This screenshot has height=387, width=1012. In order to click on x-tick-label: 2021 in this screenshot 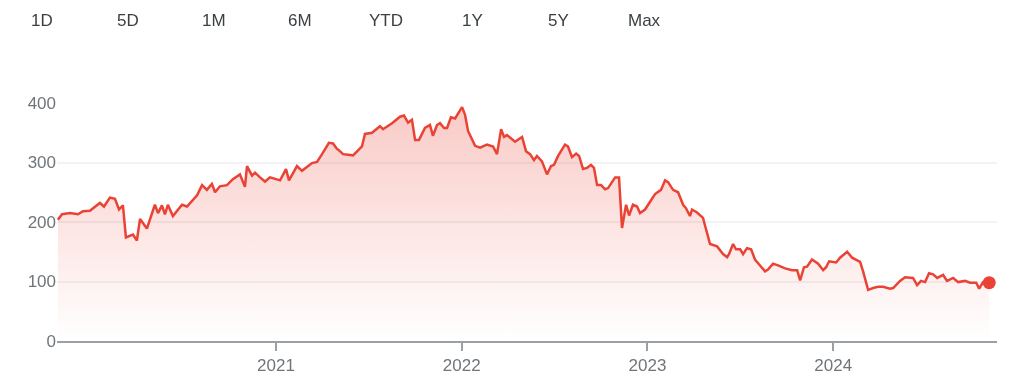, I will do `click(276, 366)`.